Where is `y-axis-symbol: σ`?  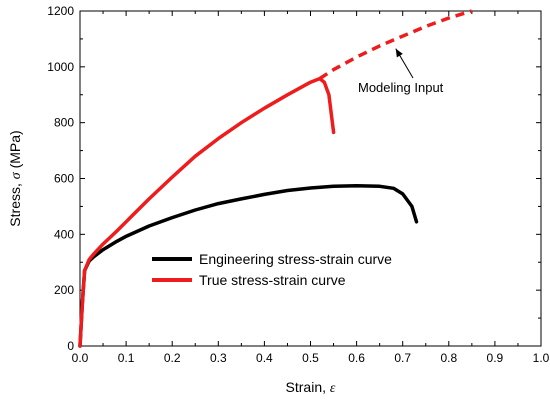
y-axis-symbol: σ is located at coordinates (16, 175).